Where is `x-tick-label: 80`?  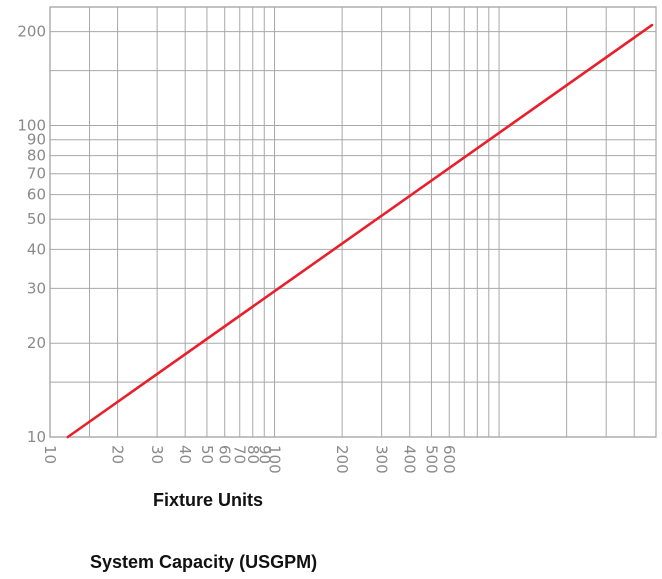 x-tick-label: 80 is located at coordinates (253, 454).